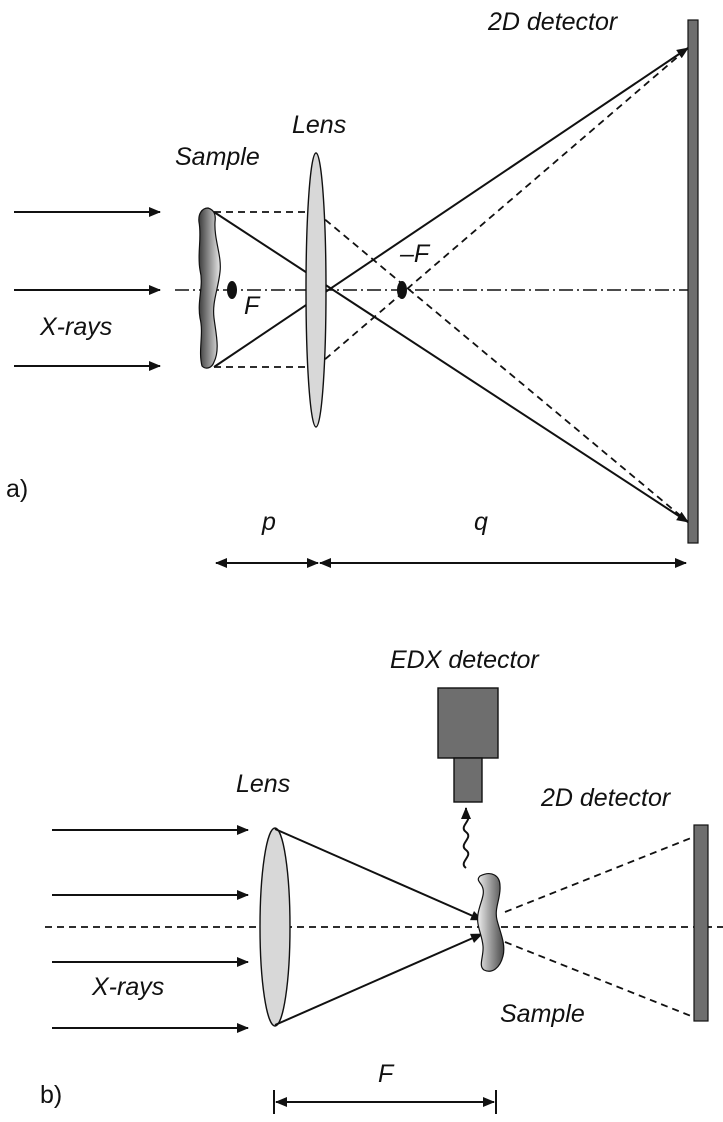 This screenshot has width=723, height=1122. I want to click on detector-label-a: 2D detector, so click(553, 22).